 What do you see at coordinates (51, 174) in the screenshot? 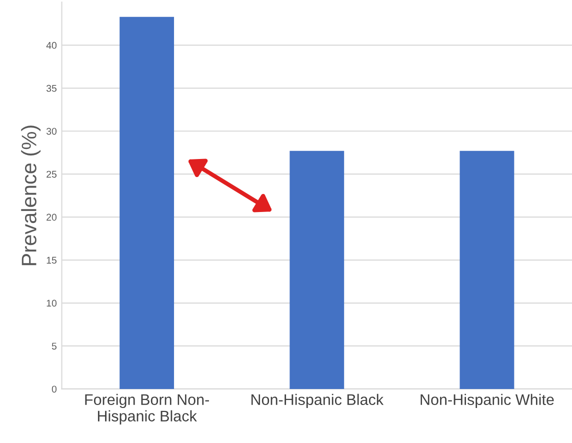
I see `y-tick-label: 25` at bounding box center [51, 174].